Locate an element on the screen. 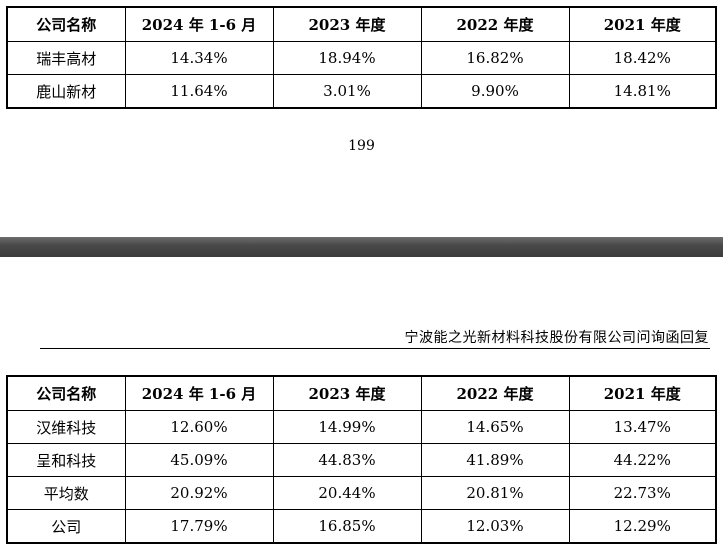 The image size is (723, 555). cell-company: 平均数 is located at coordinates (66, 493).